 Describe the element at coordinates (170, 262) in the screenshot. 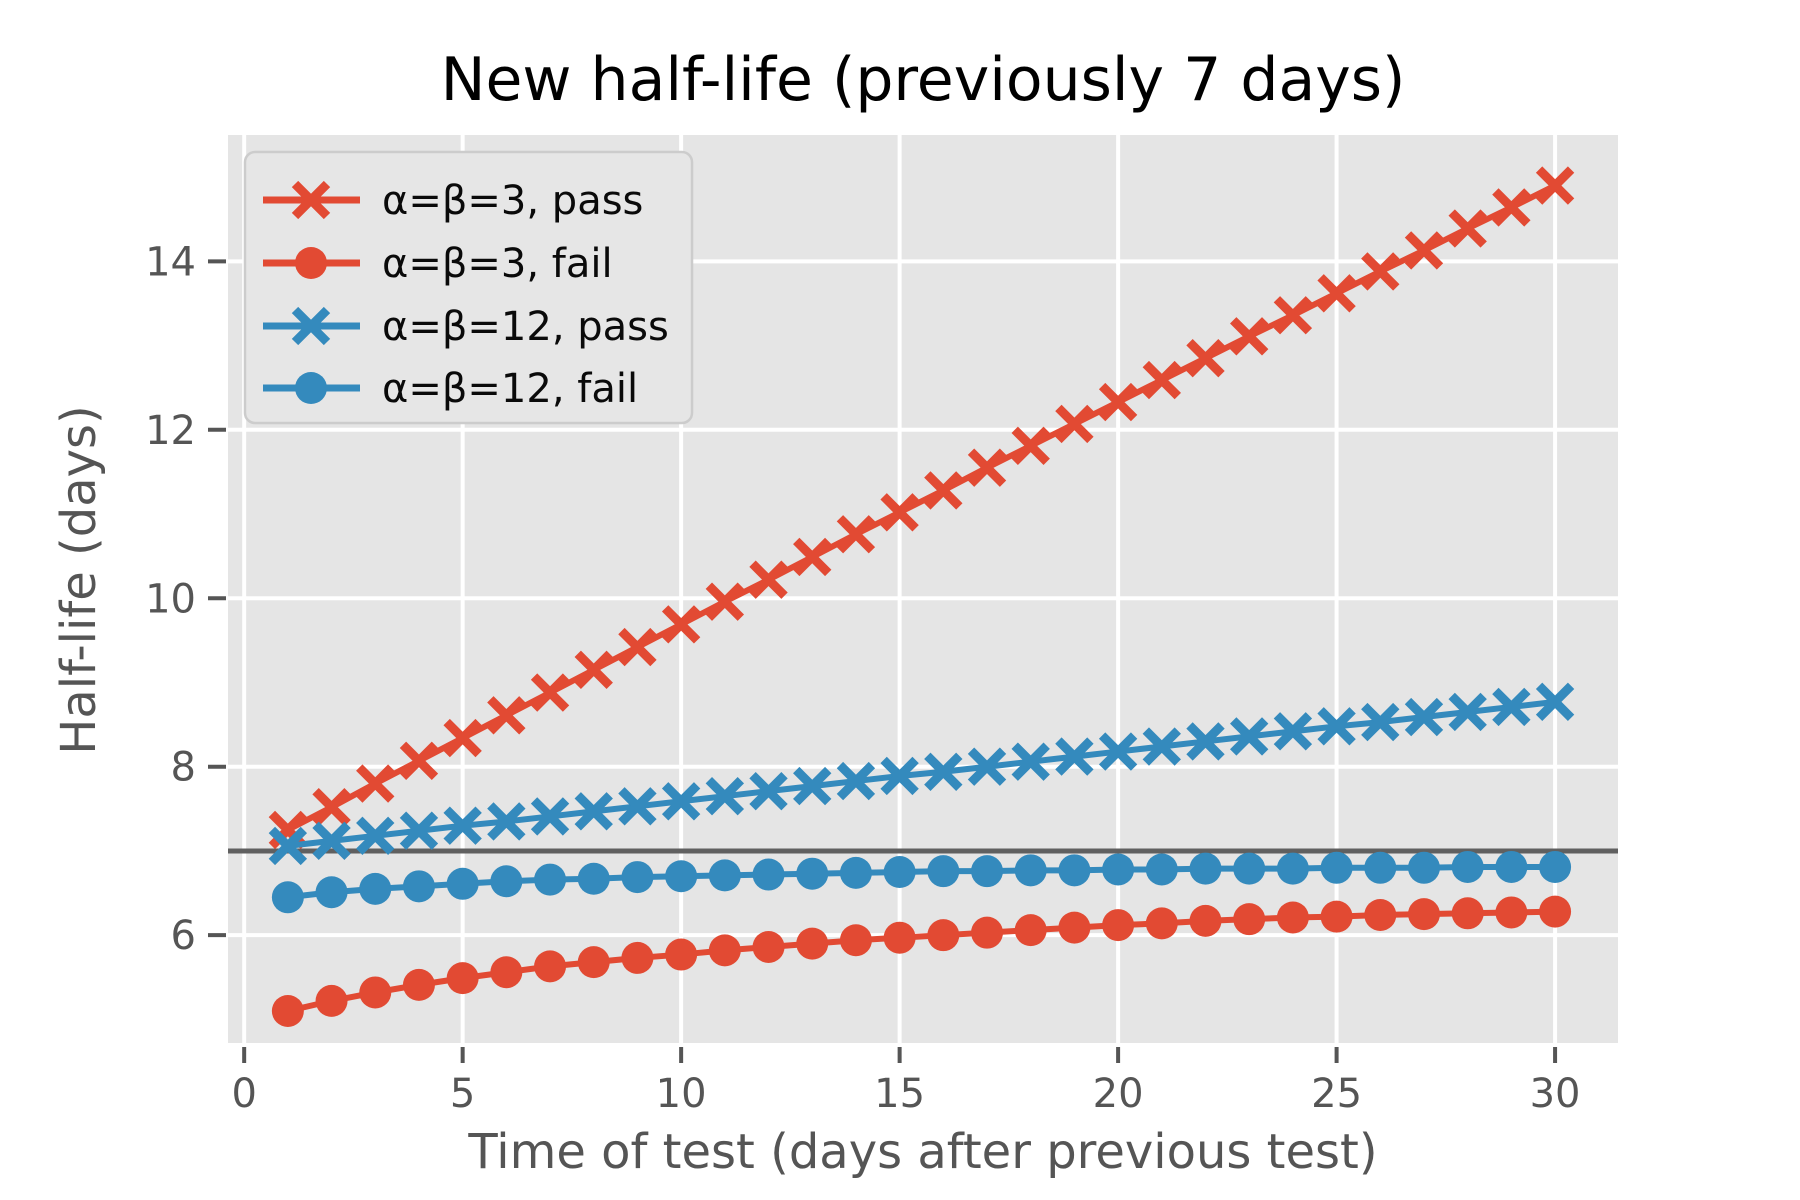

I see `y-tick-label: 14` at that location.